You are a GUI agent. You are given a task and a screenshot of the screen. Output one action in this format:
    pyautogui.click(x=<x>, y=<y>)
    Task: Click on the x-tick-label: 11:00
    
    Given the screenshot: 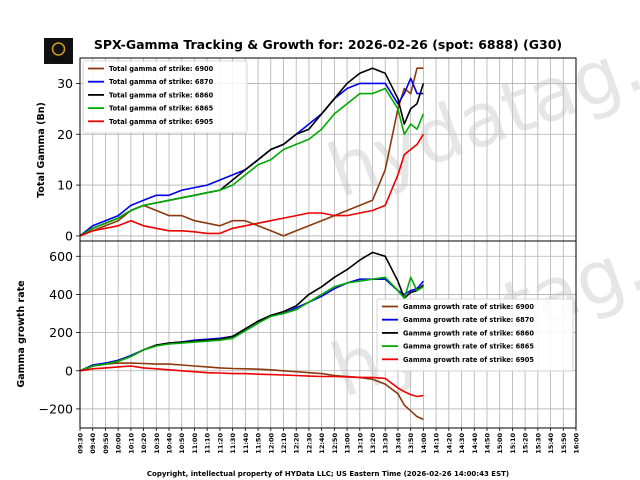 What is the action you would take?
    pyautogui.click(x=195, y=443)
    